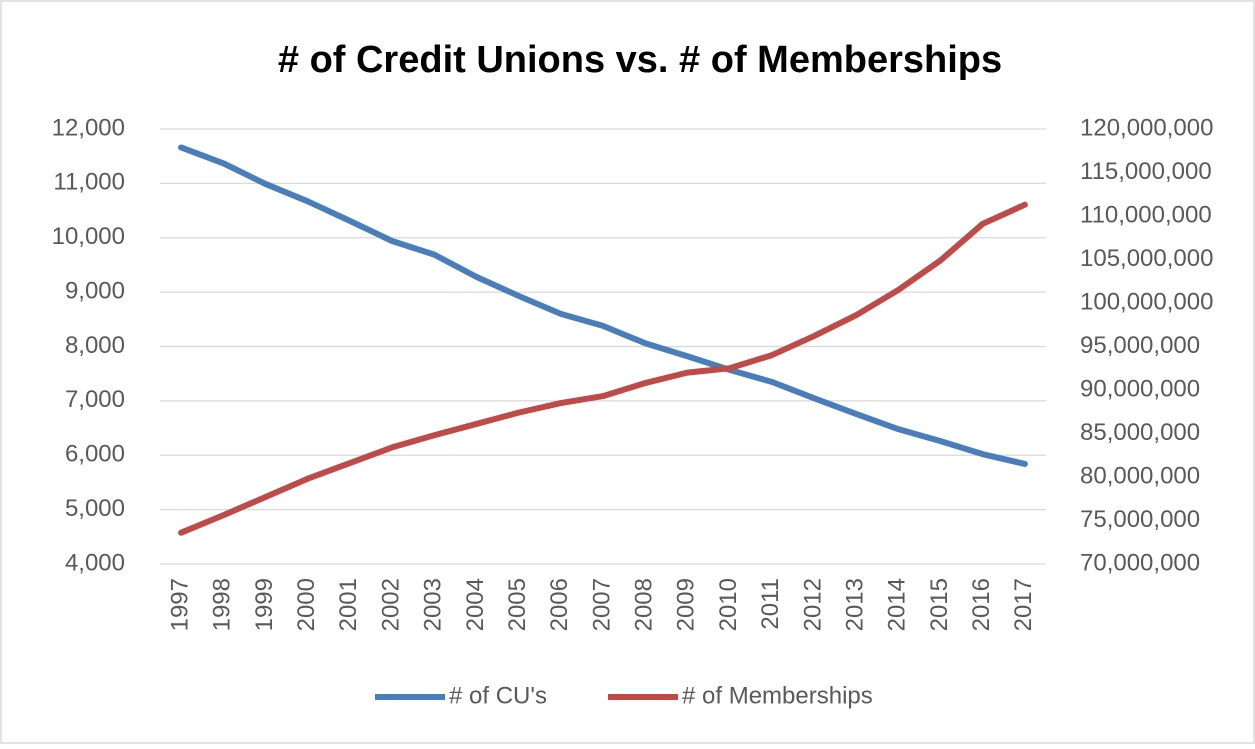 The image size is (1255, 749). I want to click on legend-label: # of CU's, so click(498, 695).